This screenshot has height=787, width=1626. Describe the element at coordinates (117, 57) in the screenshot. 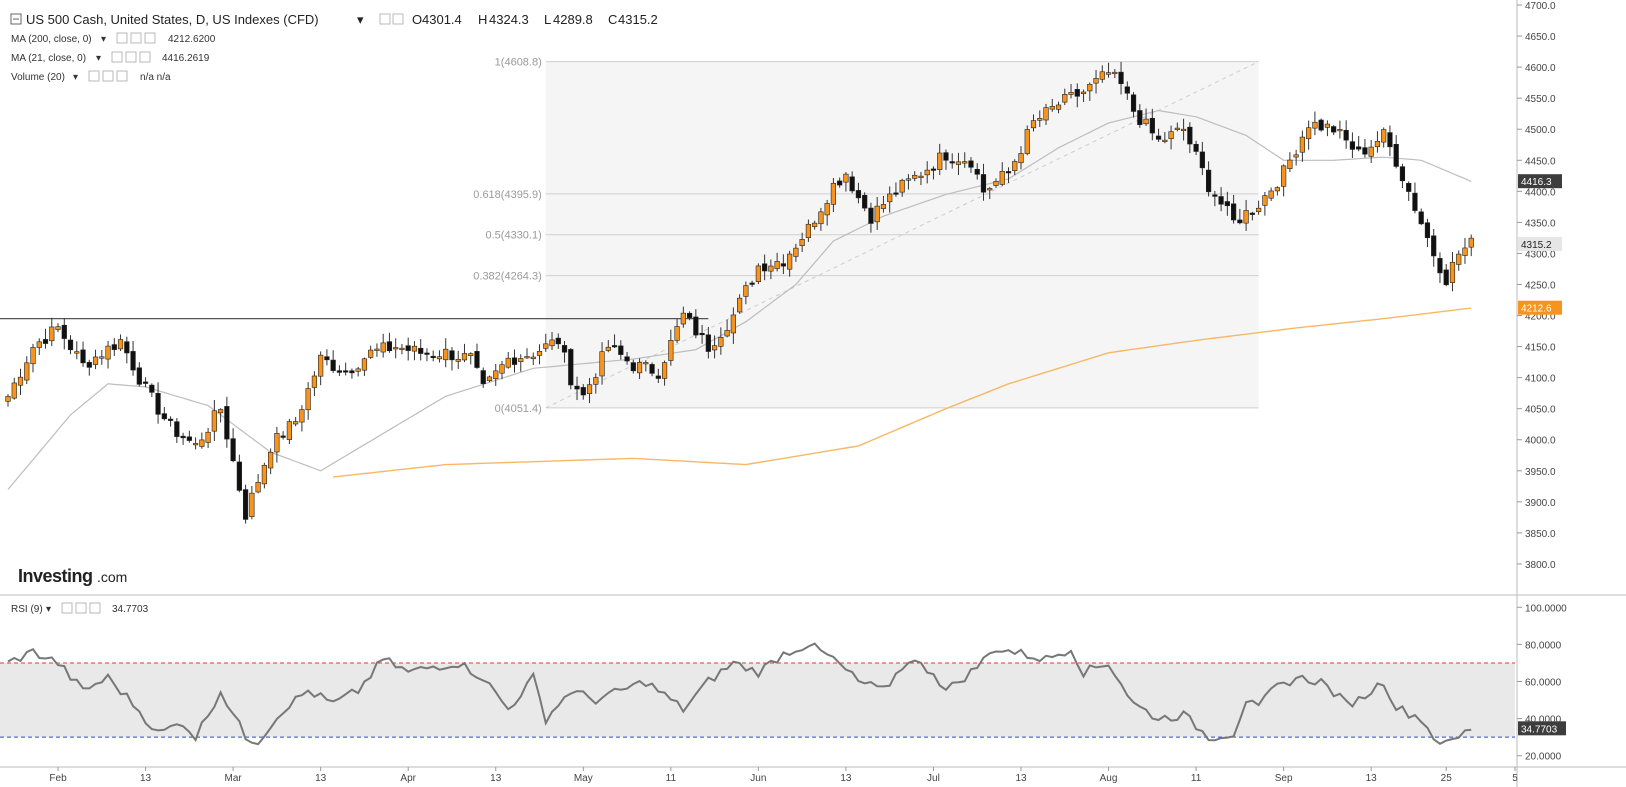

I see `ma21-visibility-icon` at that location.